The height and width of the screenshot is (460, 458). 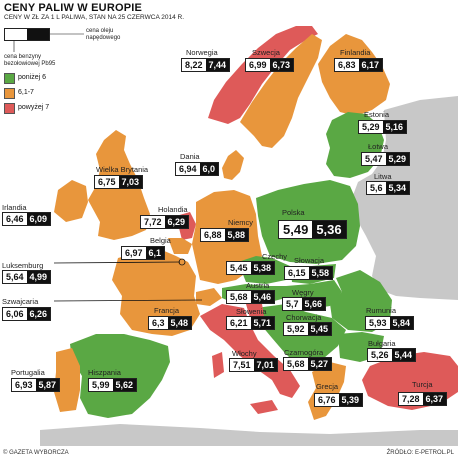 I want to click on country-name-wegry: Węgry, so click(x=303, y=292).